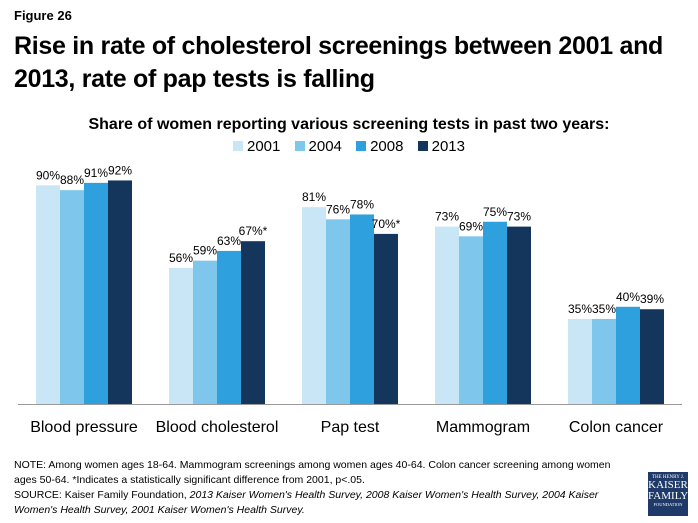 The height and width of the screenshot is (523, 698). What do you see at coordinates (217, 427) in the screenshot?
I see `x-tick-label: Blood cholesterol` at bounding box center [217, 427].